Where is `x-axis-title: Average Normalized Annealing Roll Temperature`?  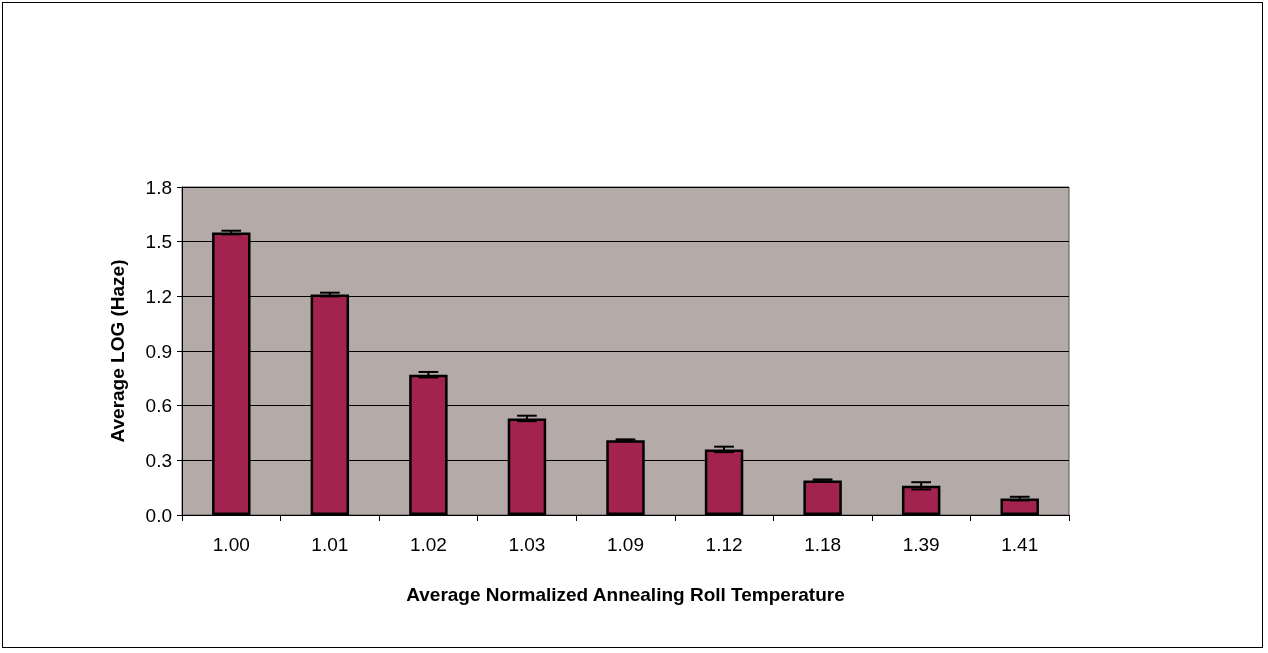
x-axis-title: Average Normalized Annealing Roll Temperature is located at coordinates (625, 594).